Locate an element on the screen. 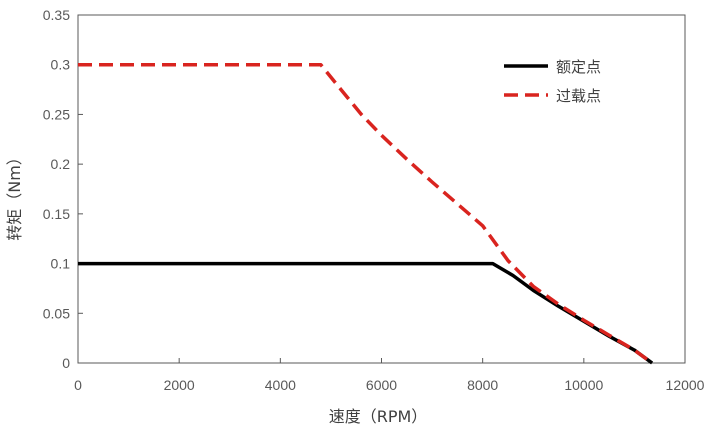  legend-label-overload: 过载点 is located at coordinates (578, 96).